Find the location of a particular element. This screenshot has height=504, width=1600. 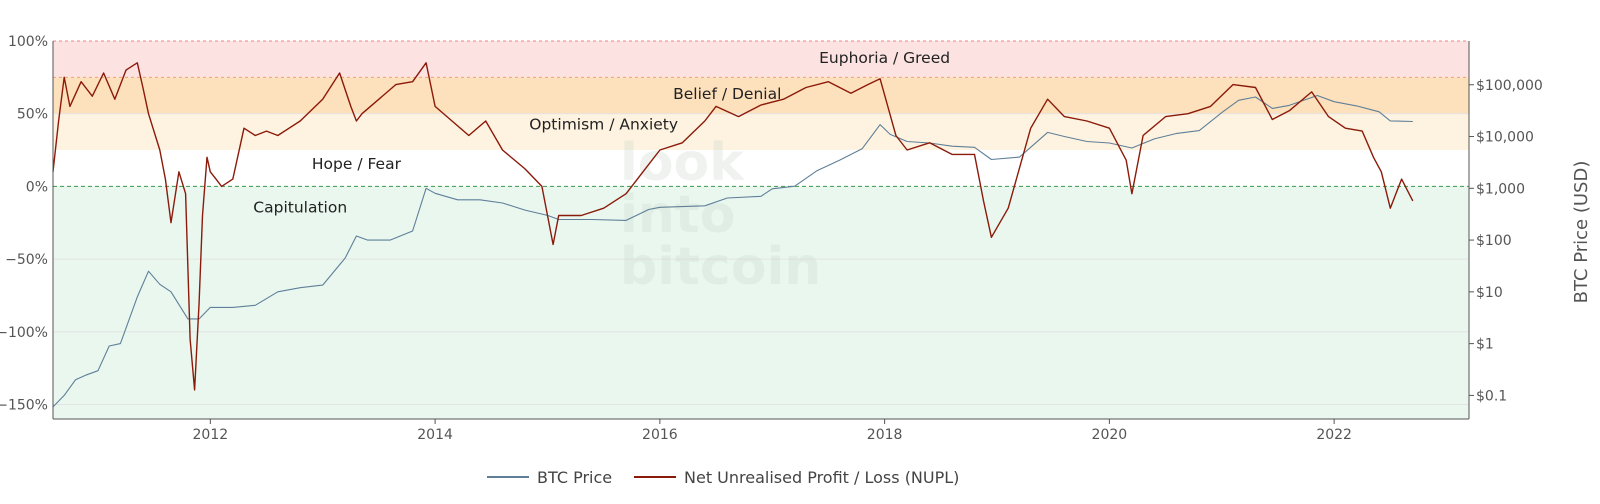

x-tick-label: 2014 is located at coordinates (435, 435).